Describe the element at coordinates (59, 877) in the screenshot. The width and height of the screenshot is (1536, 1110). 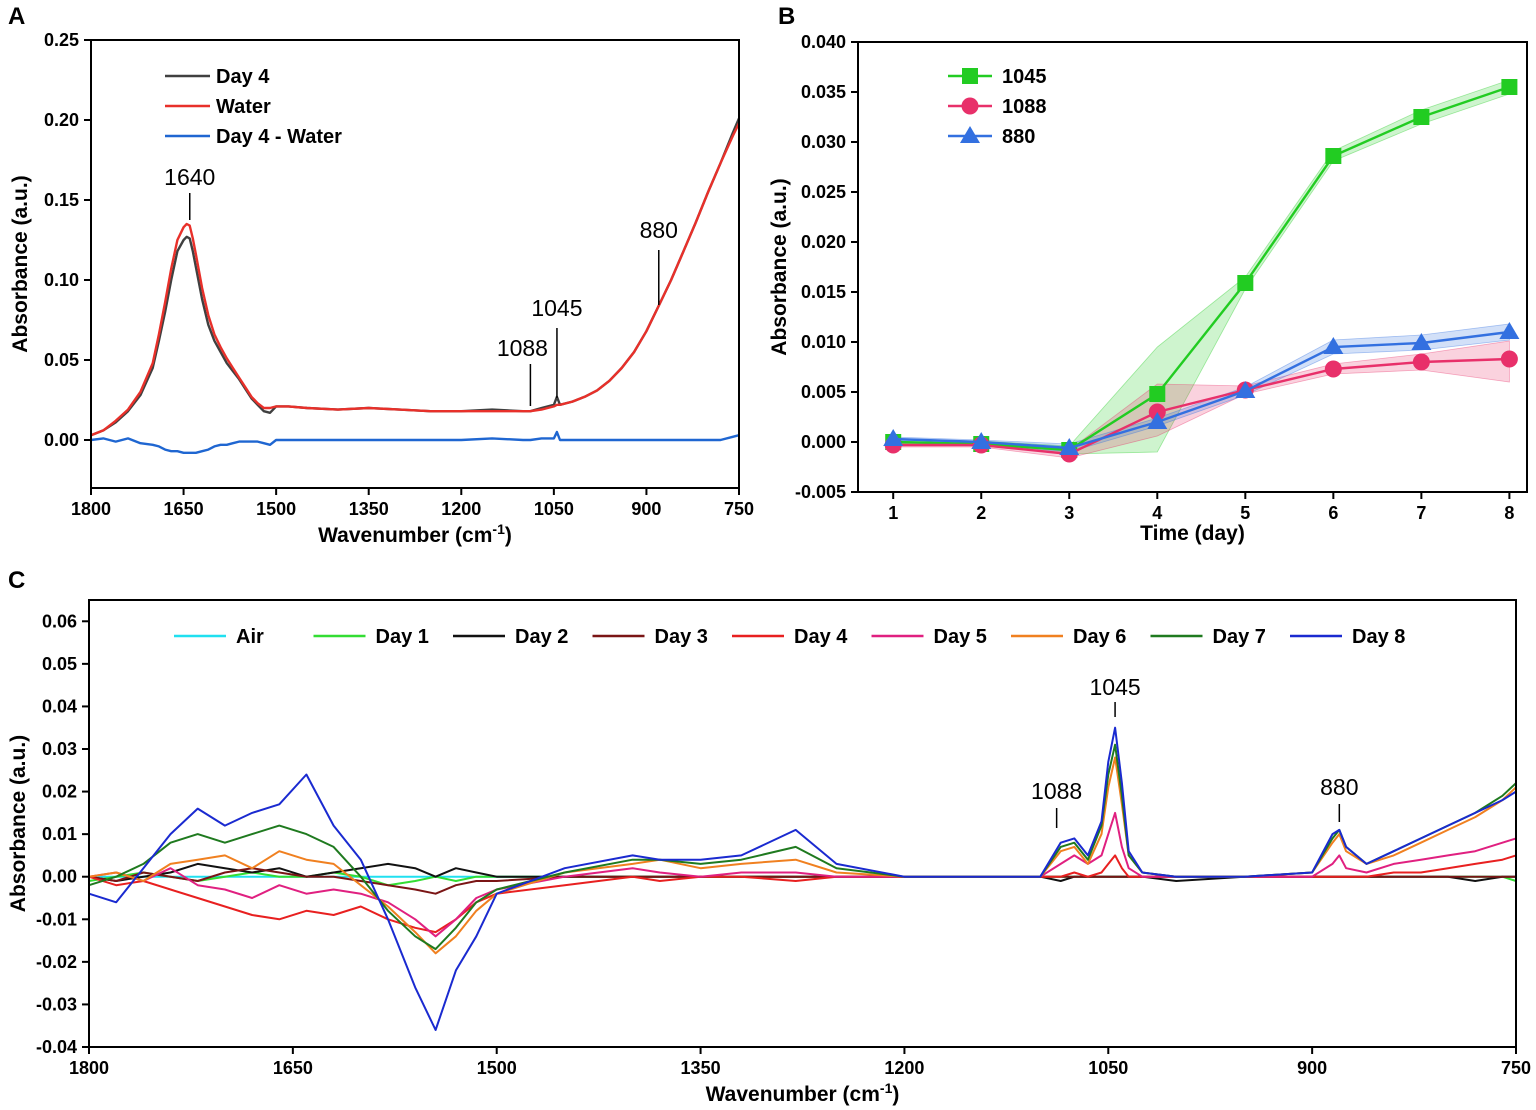
I see `panel-c-y-tick-label: 0.00` at that location.